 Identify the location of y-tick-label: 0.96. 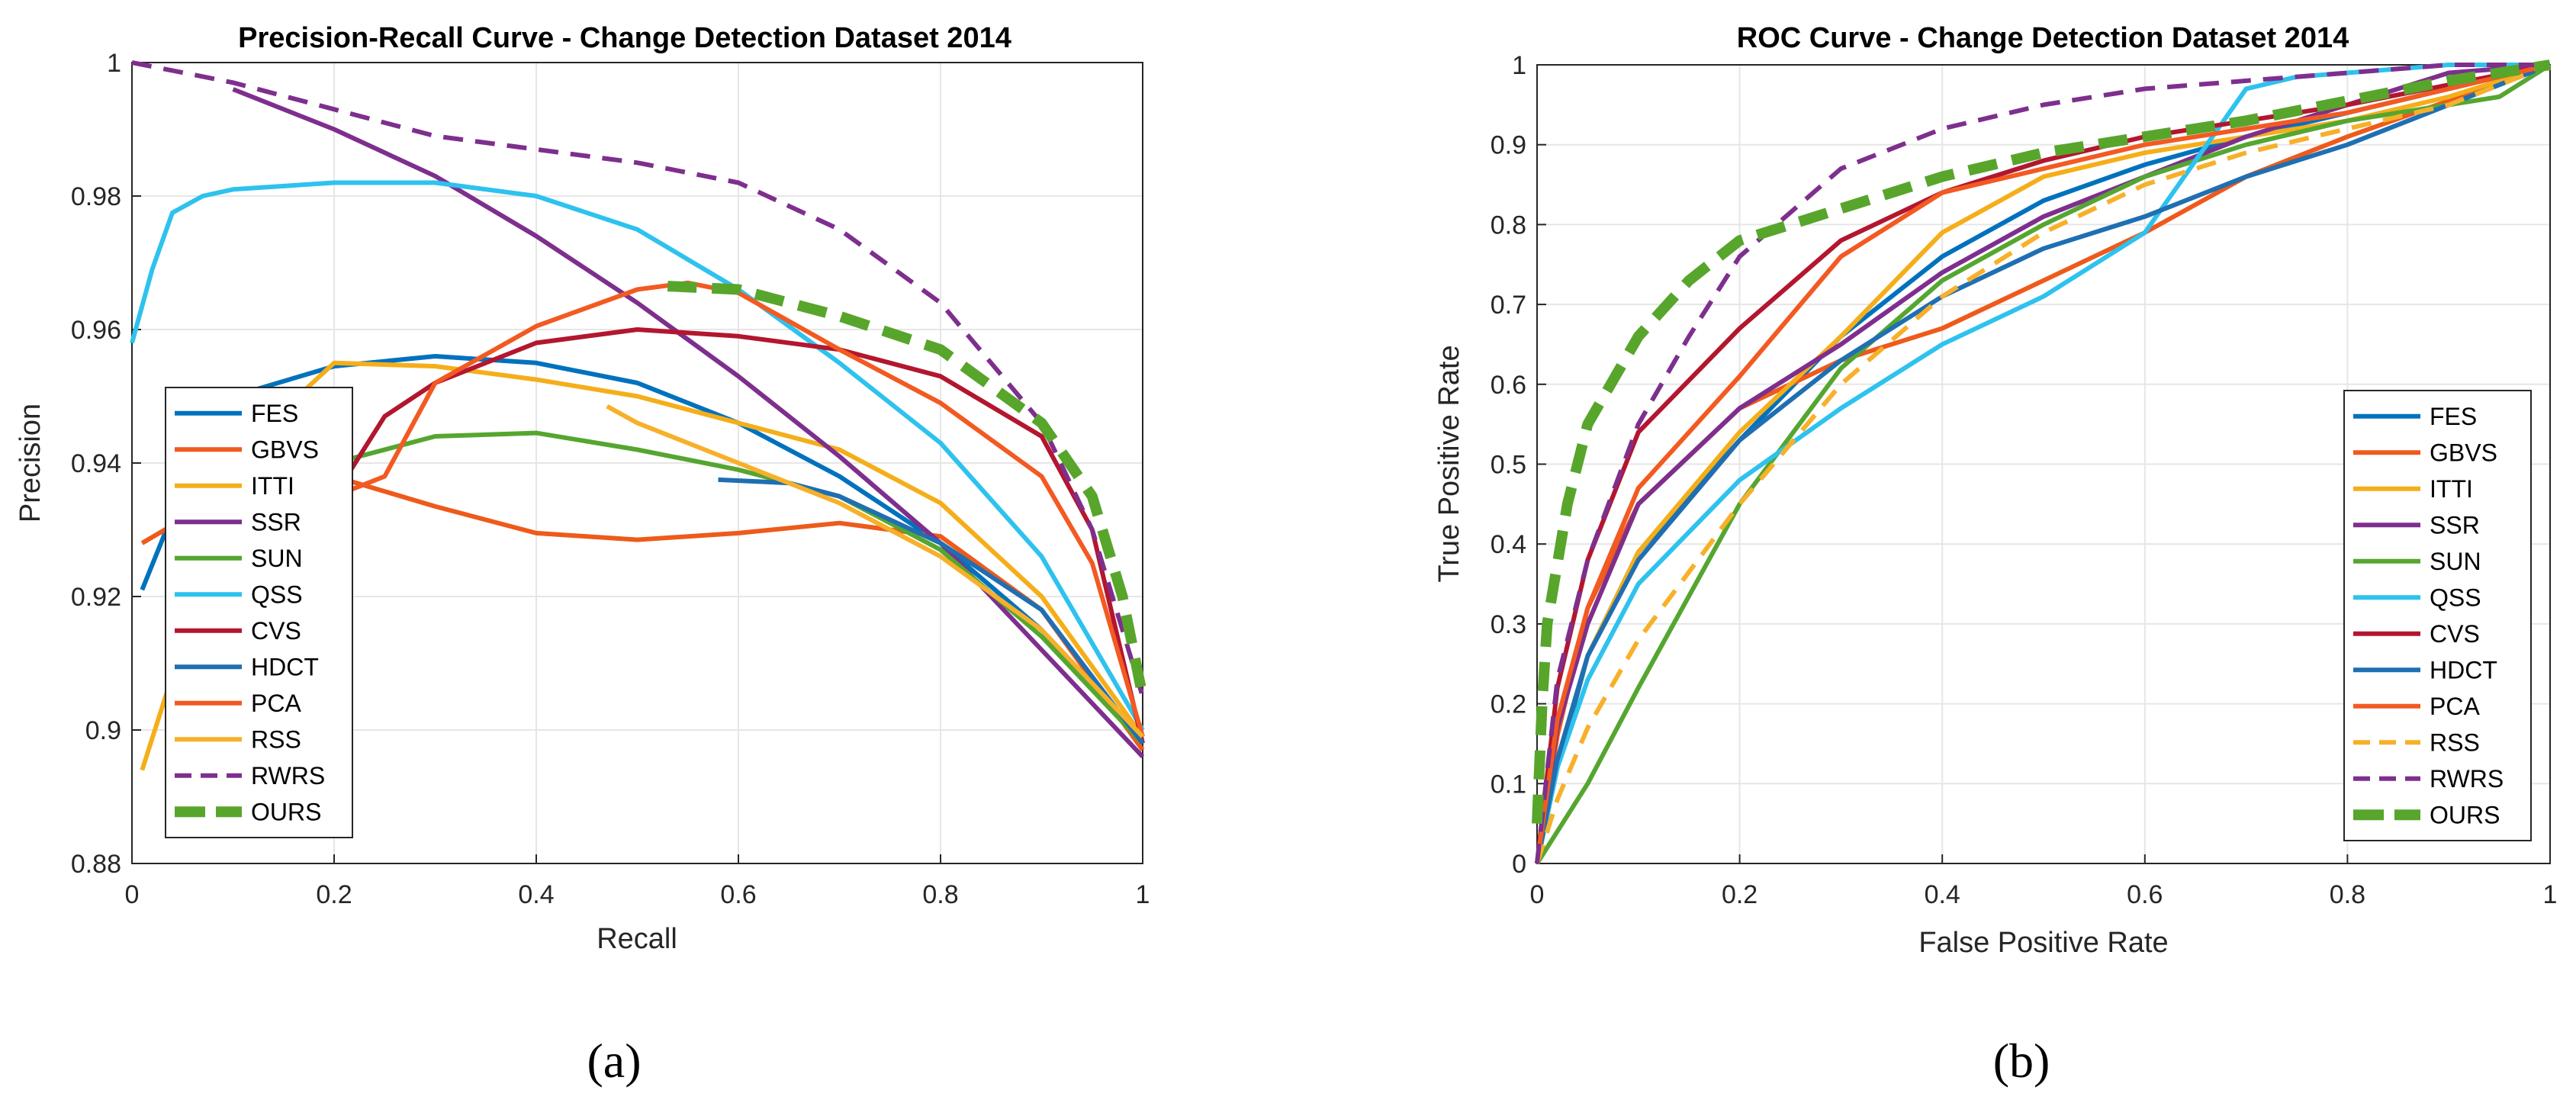
(96, 330).